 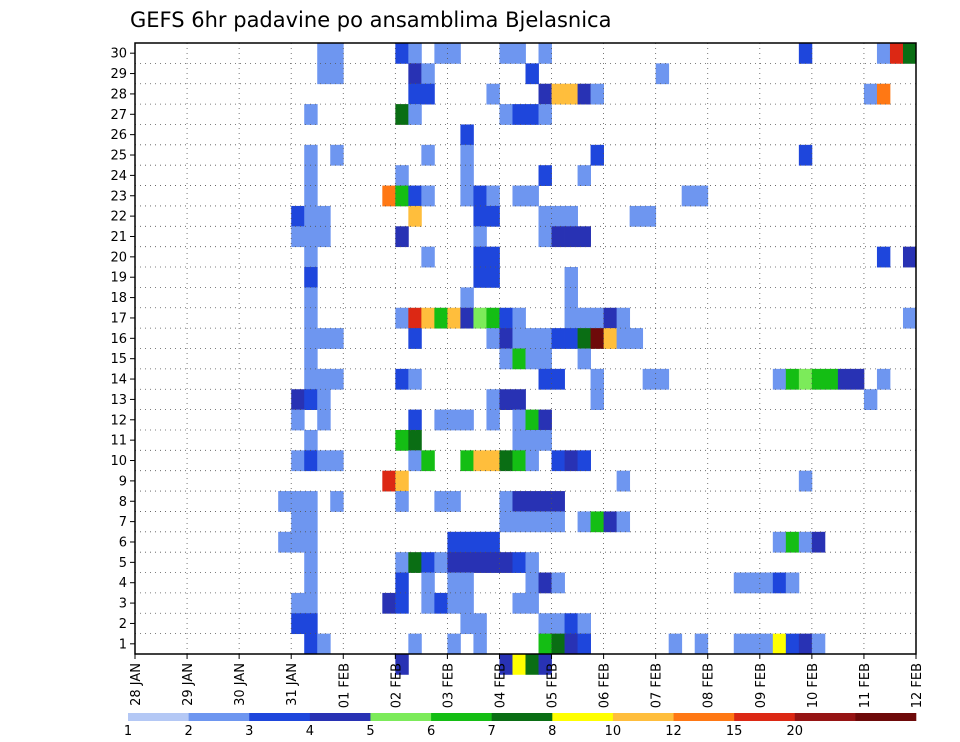 I want to click on y-tick-label: 3, so click(x=123, y=604).